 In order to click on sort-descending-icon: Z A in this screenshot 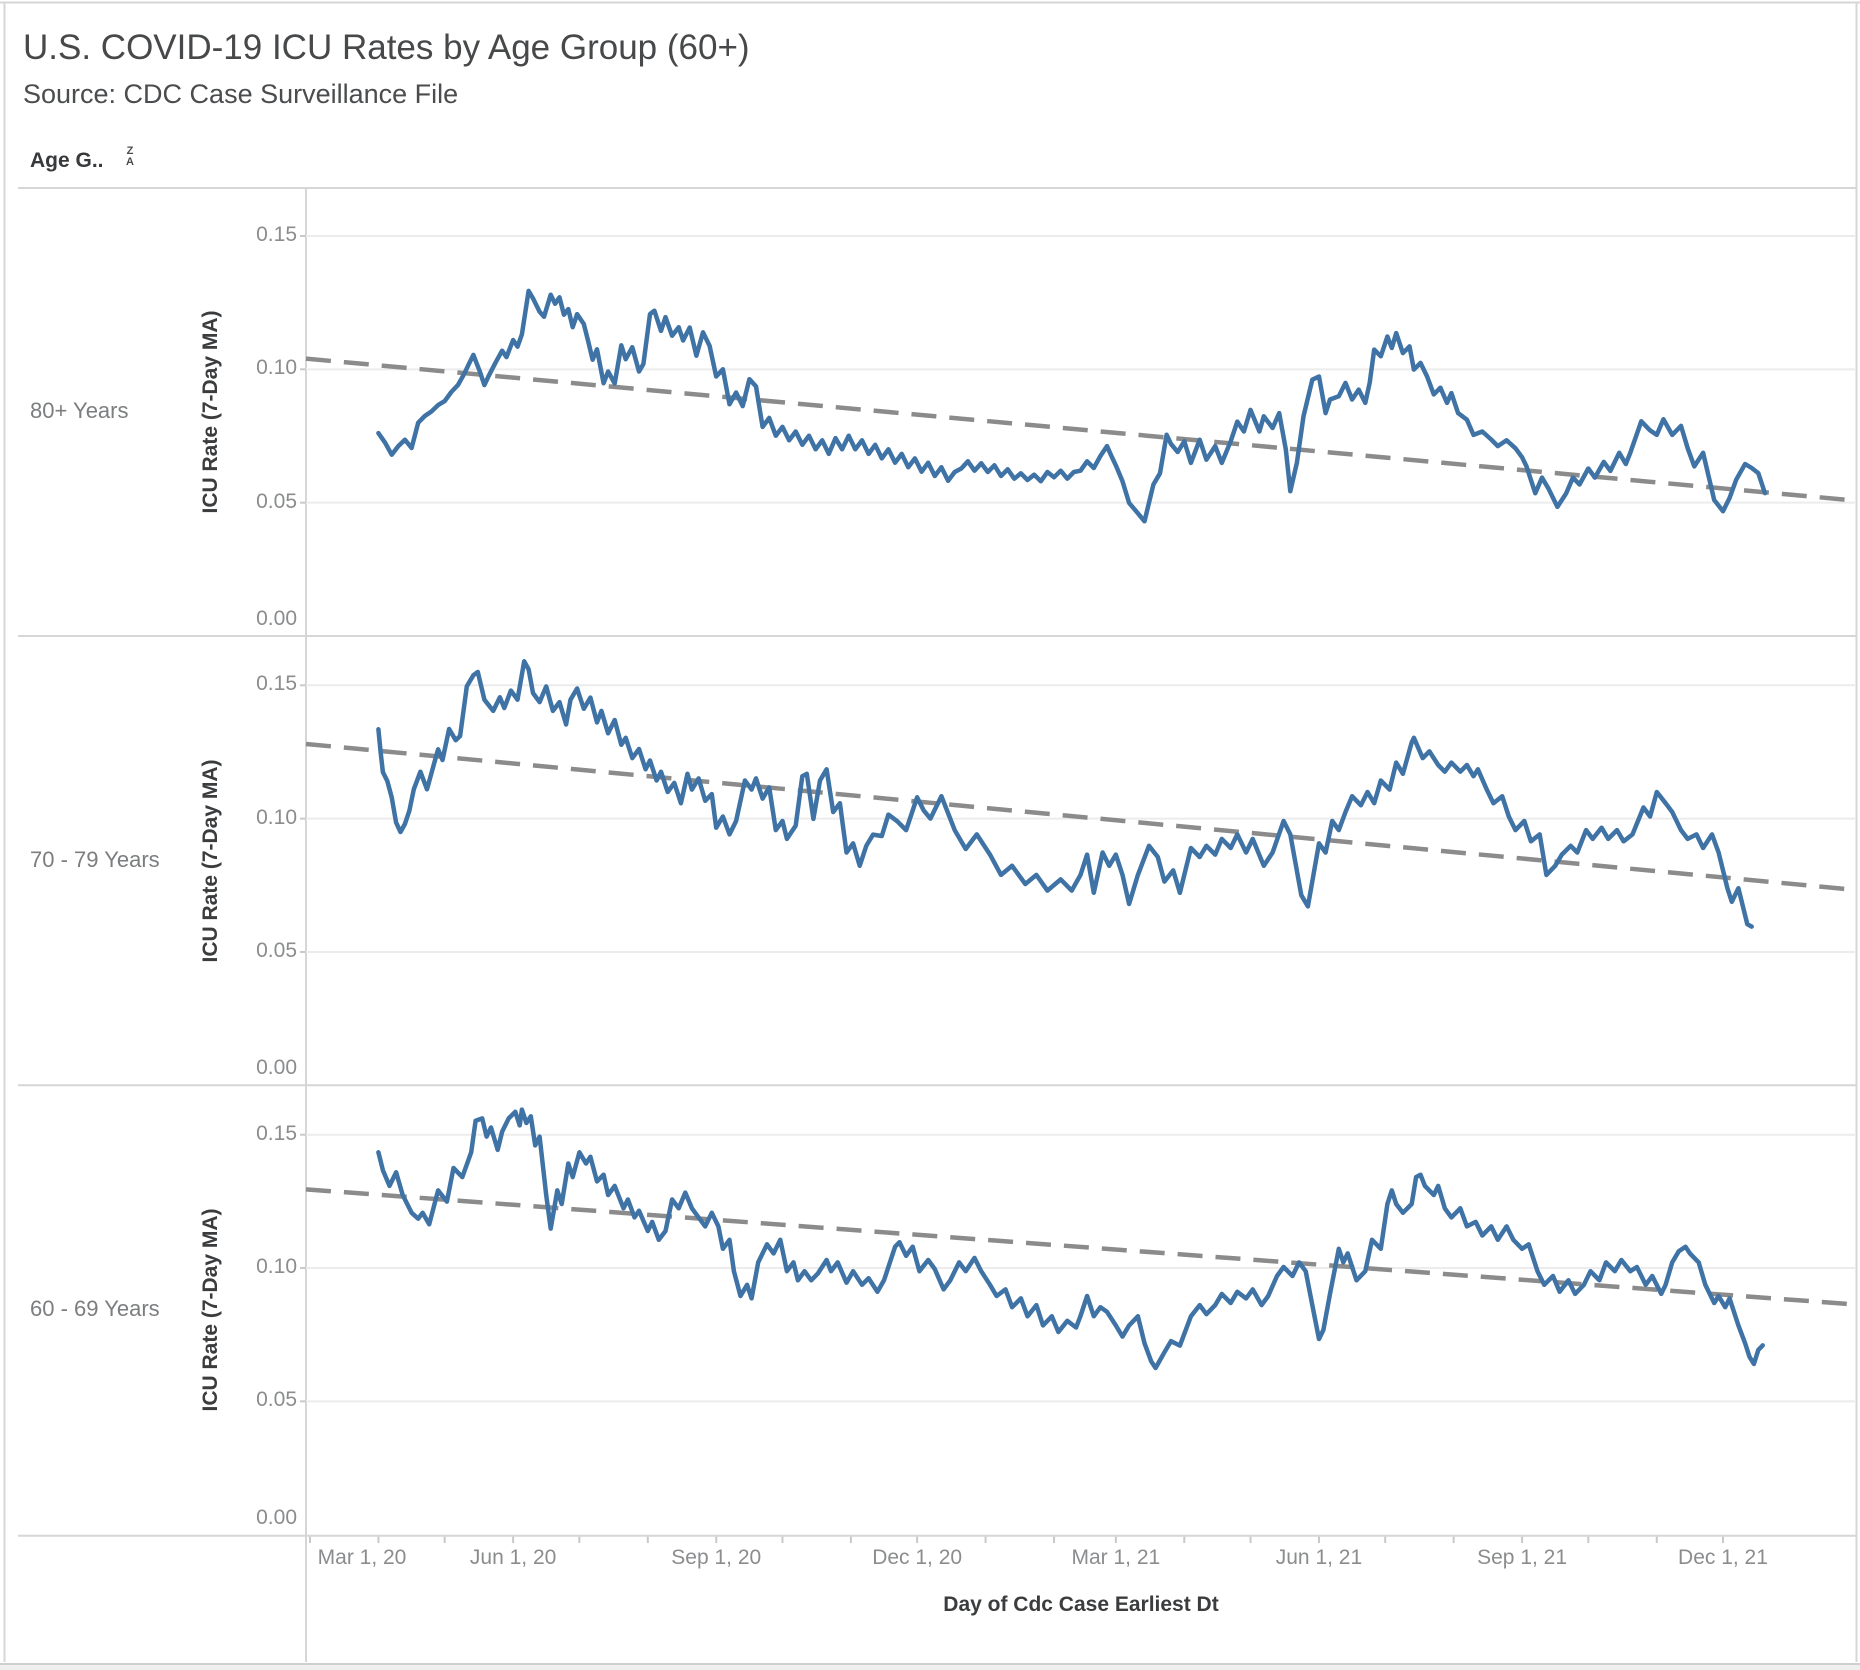, I will do `click(130, 161)`.